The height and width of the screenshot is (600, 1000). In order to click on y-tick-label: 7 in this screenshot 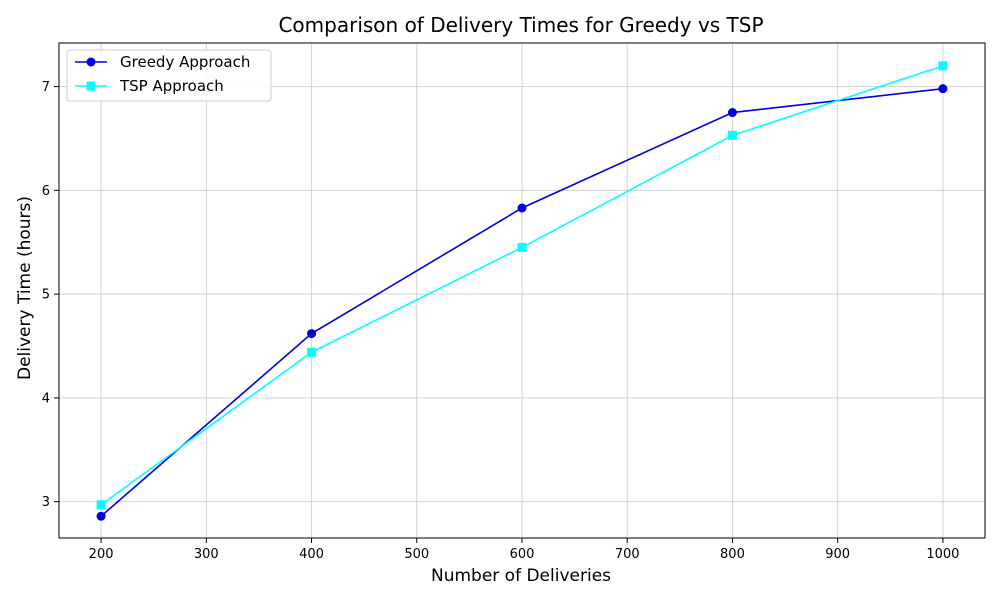, I will do `click(46, 87)`.